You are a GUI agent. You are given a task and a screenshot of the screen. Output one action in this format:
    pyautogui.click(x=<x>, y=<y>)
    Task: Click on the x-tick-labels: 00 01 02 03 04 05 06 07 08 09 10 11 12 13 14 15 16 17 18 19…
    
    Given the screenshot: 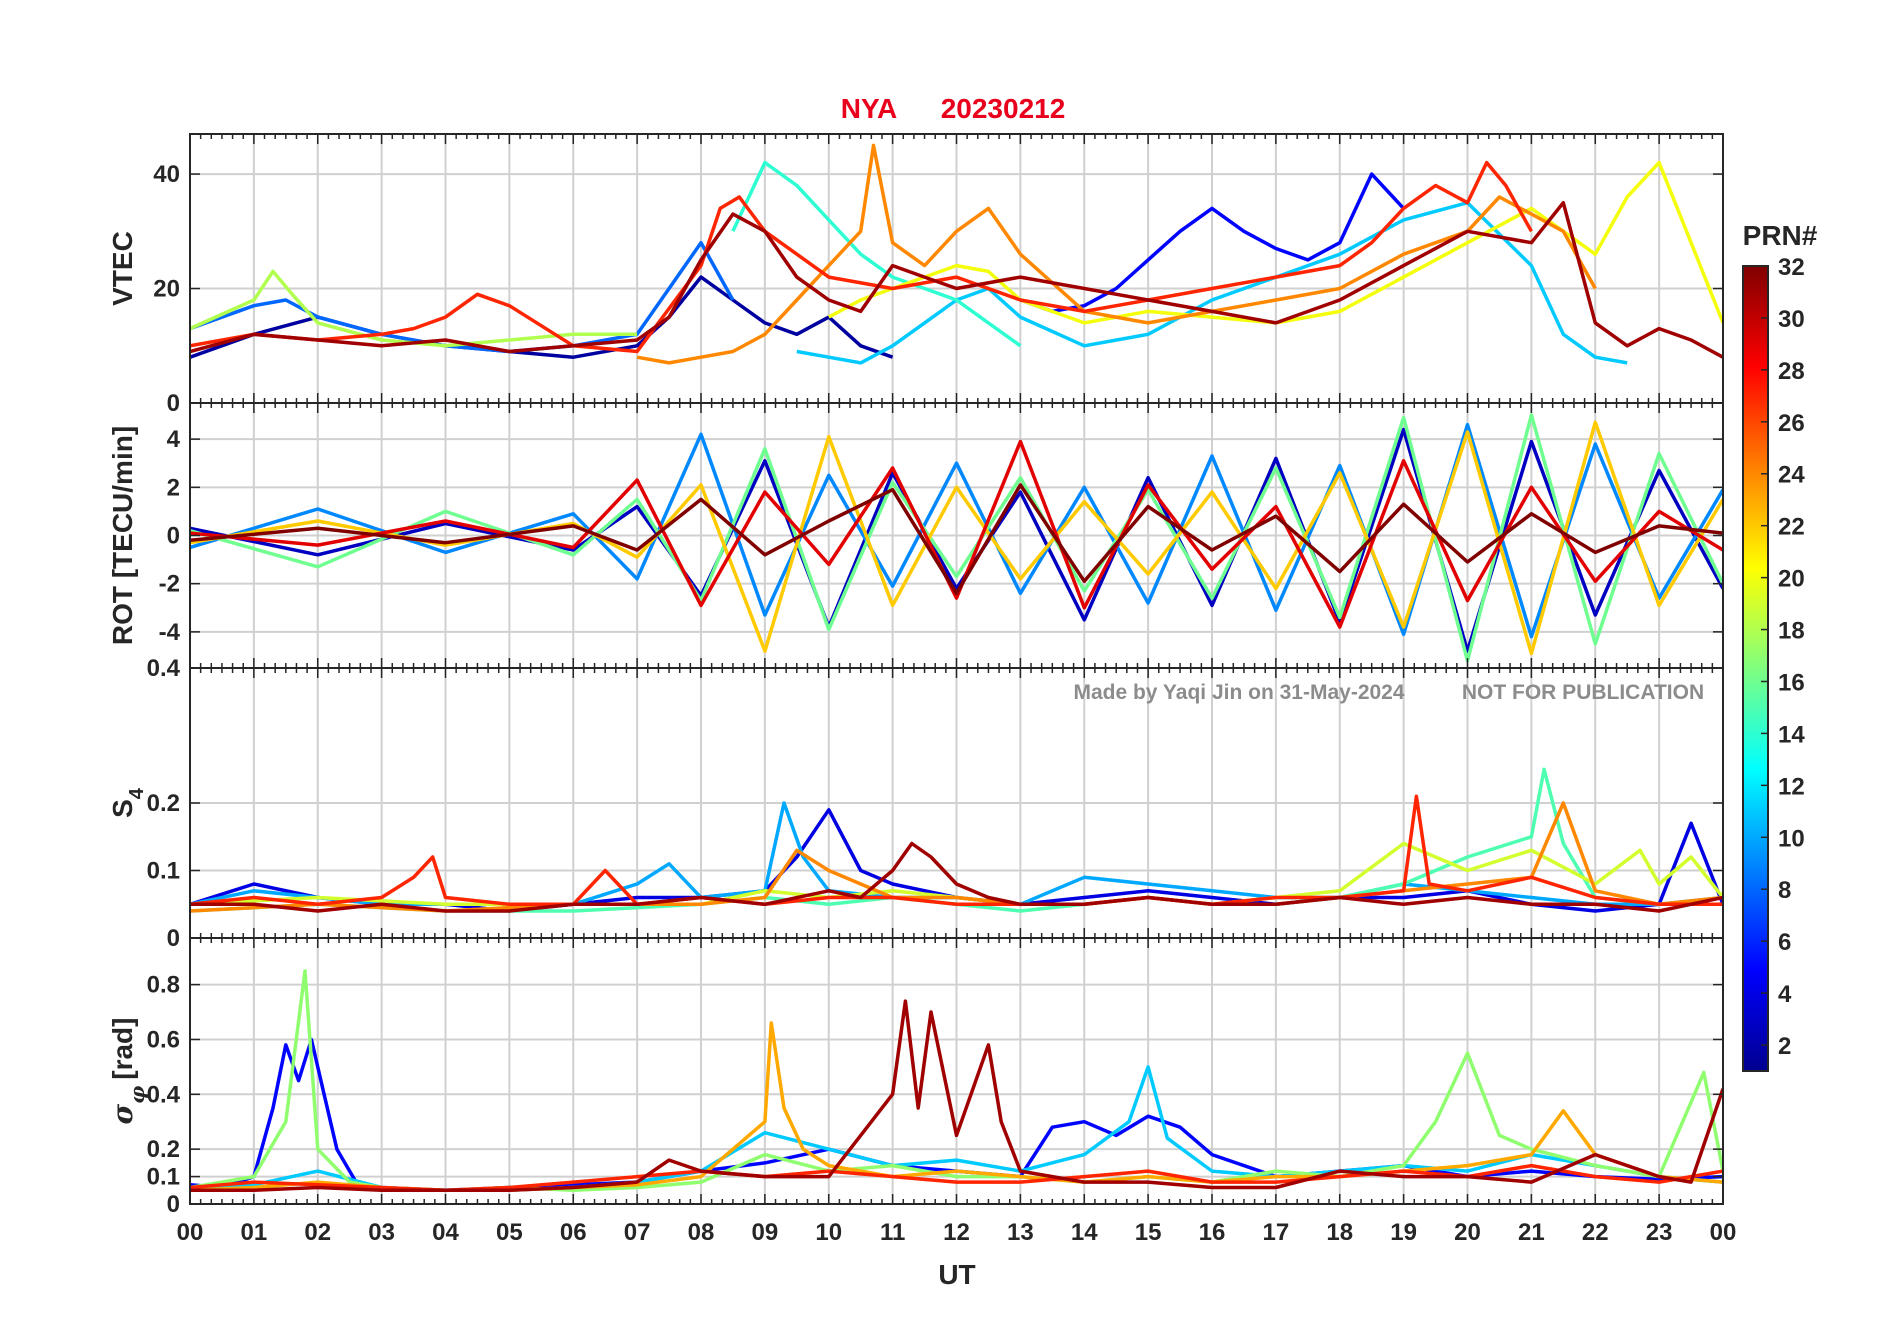 What is the action you would take?
    pyautogui.click(x=957, y=1232)
    